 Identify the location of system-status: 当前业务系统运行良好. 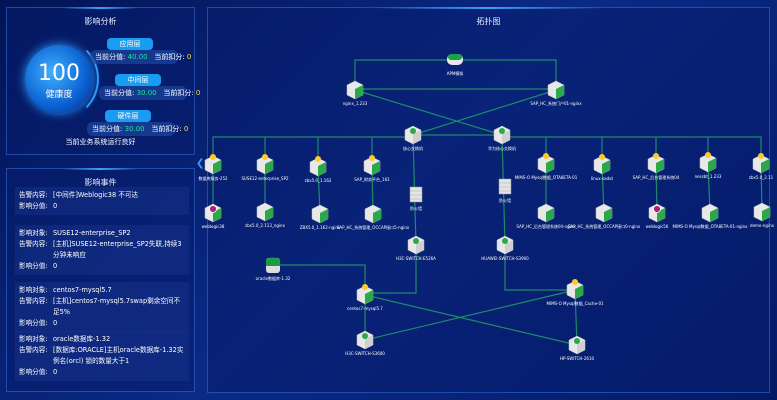
(100, 142).